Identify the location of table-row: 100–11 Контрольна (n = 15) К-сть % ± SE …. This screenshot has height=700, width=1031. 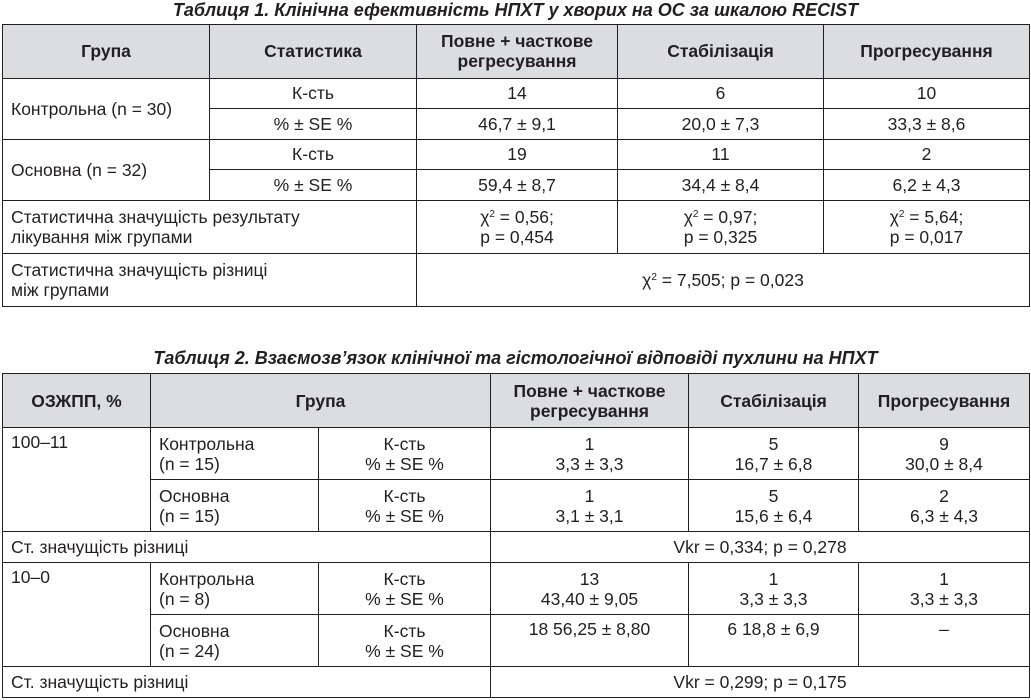
(516, 479).